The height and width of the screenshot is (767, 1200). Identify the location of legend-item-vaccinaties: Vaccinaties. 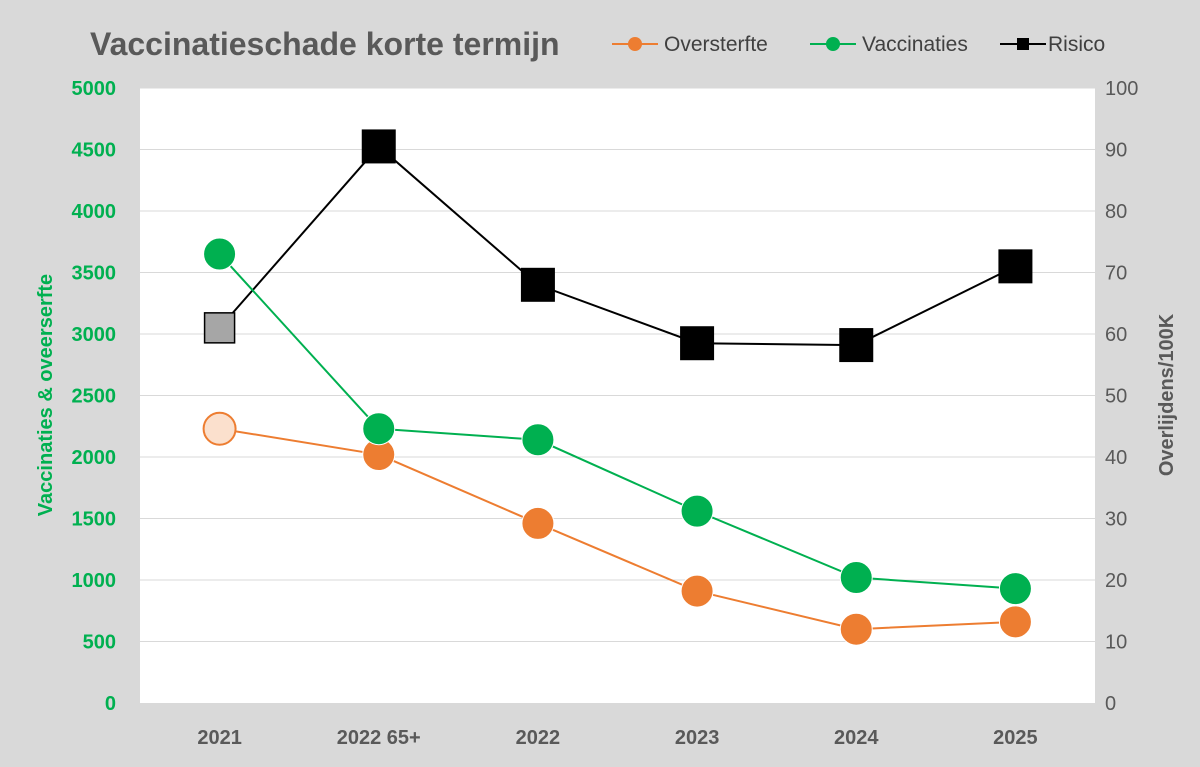
(889, 44).